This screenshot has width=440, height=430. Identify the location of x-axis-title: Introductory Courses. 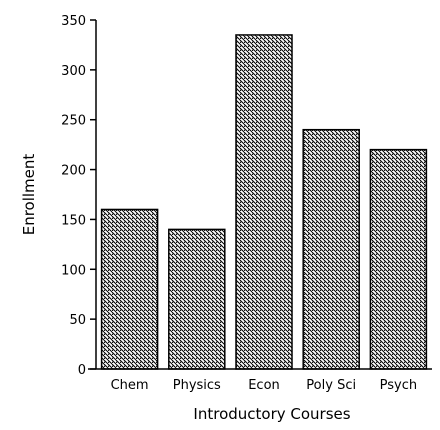
(271, 414).